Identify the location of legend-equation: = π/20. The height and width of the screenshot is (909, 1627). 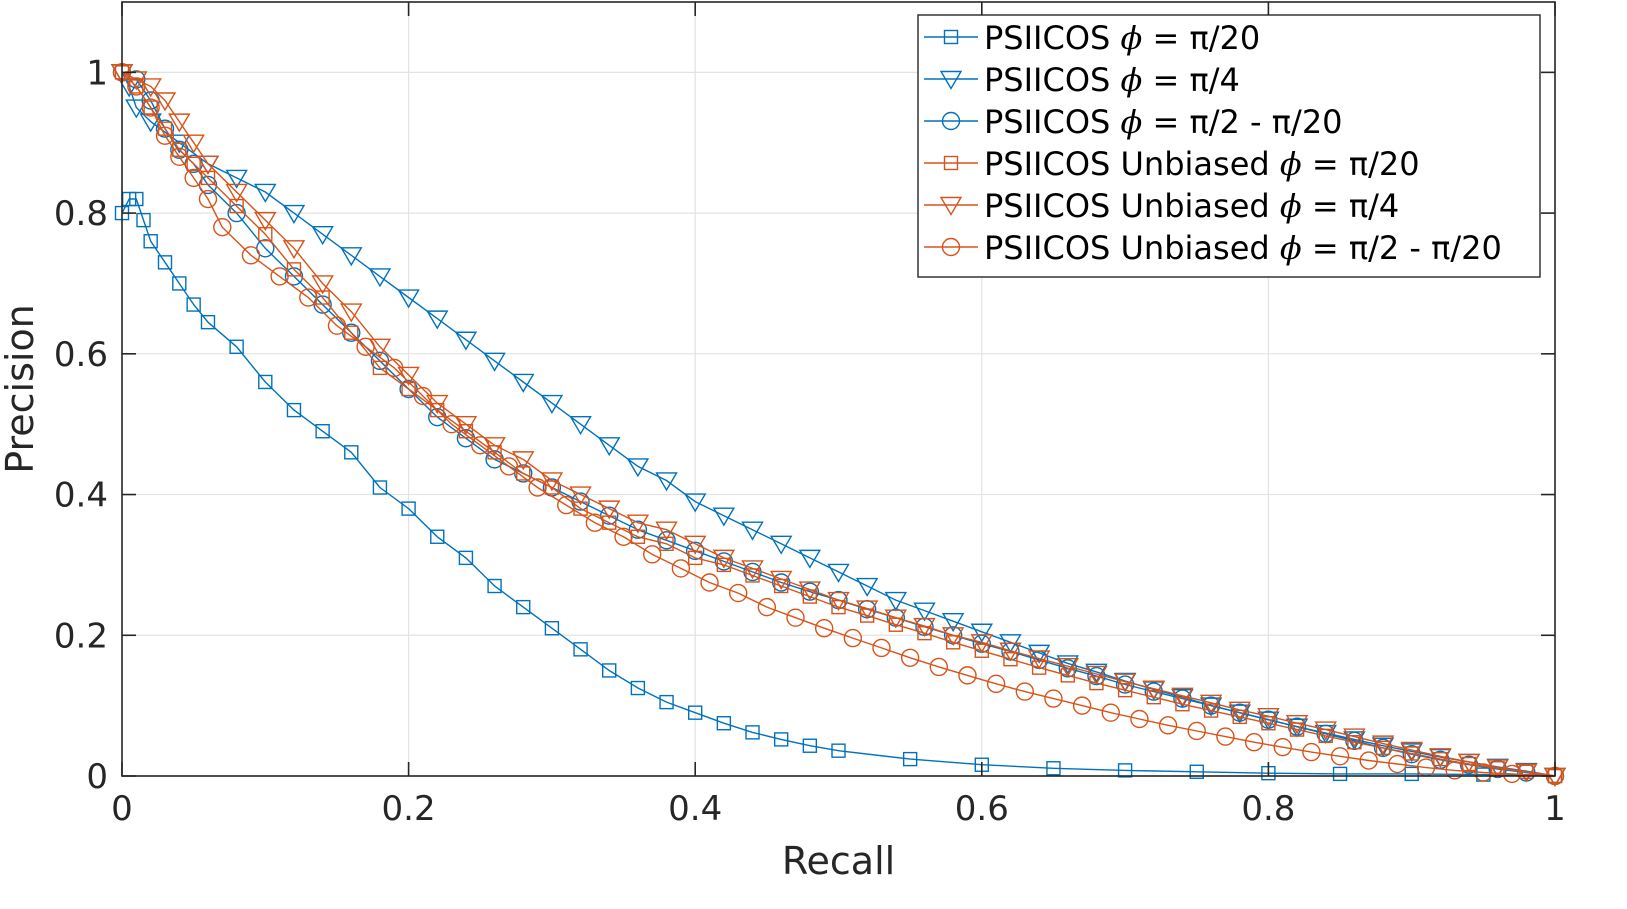
(1361, 164).